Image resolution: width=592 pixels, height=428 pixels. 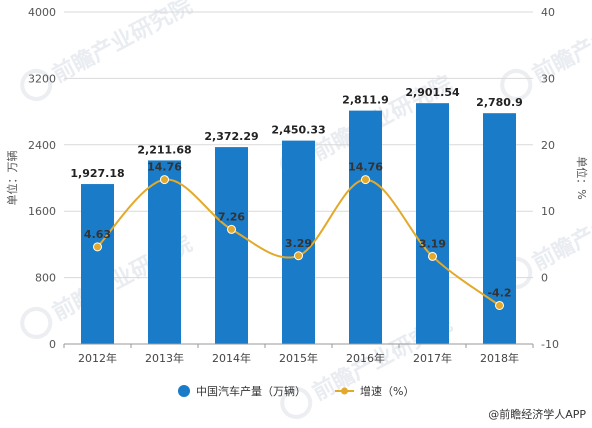 I want to click on x-axis: 2012年 2013年 2014年 2015年 2016年 2017年 2018年, so click(x=298, y=354).